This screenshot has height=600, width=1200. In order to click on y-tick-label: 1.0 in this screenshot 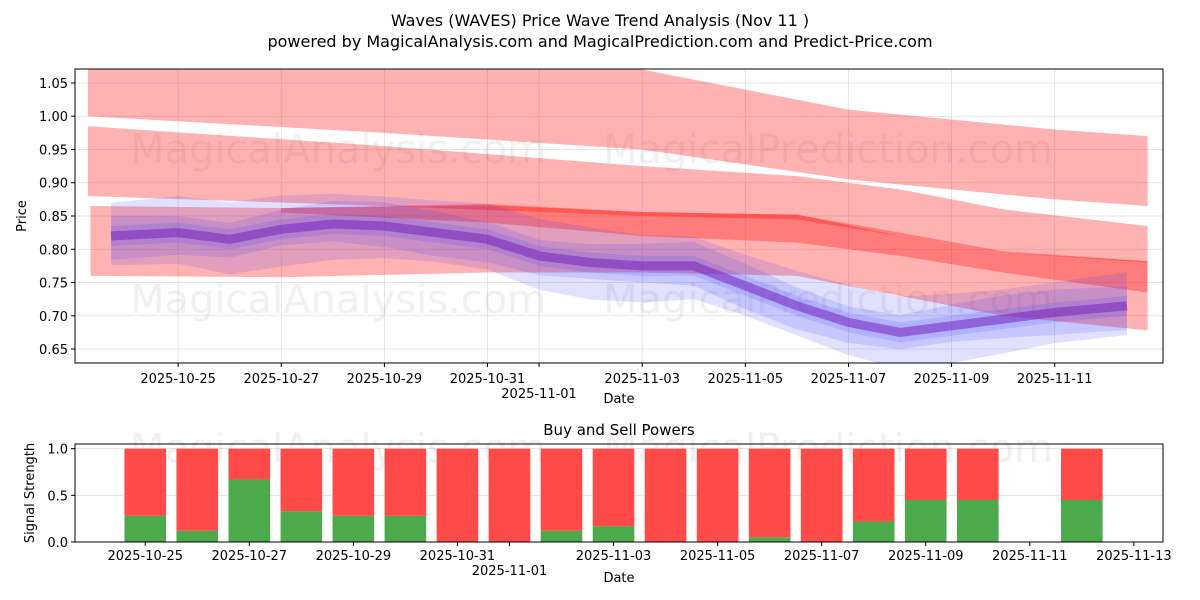, I will do `click(57, 450)`.